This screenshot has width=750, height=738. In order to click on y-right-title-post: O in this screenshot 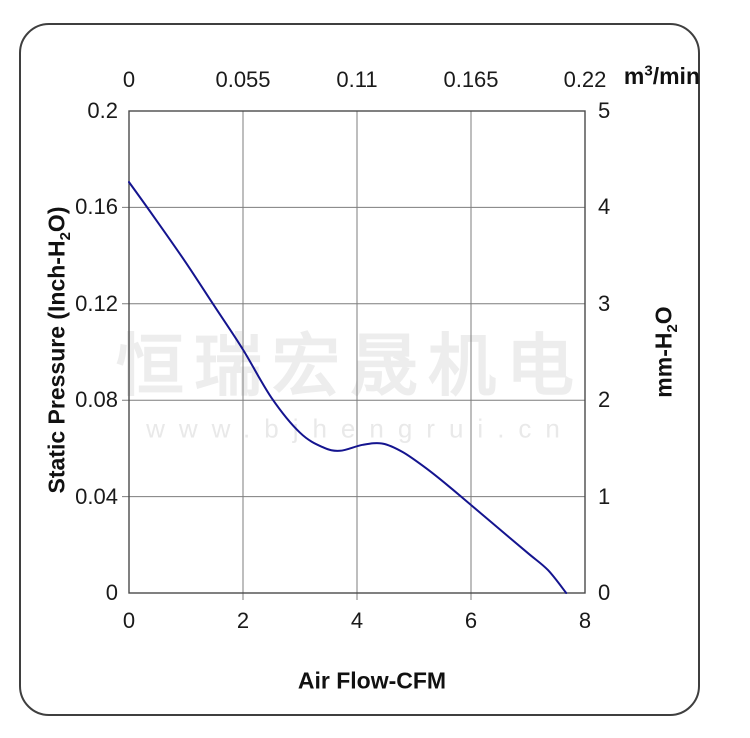, I will do `click(663, 315)`.